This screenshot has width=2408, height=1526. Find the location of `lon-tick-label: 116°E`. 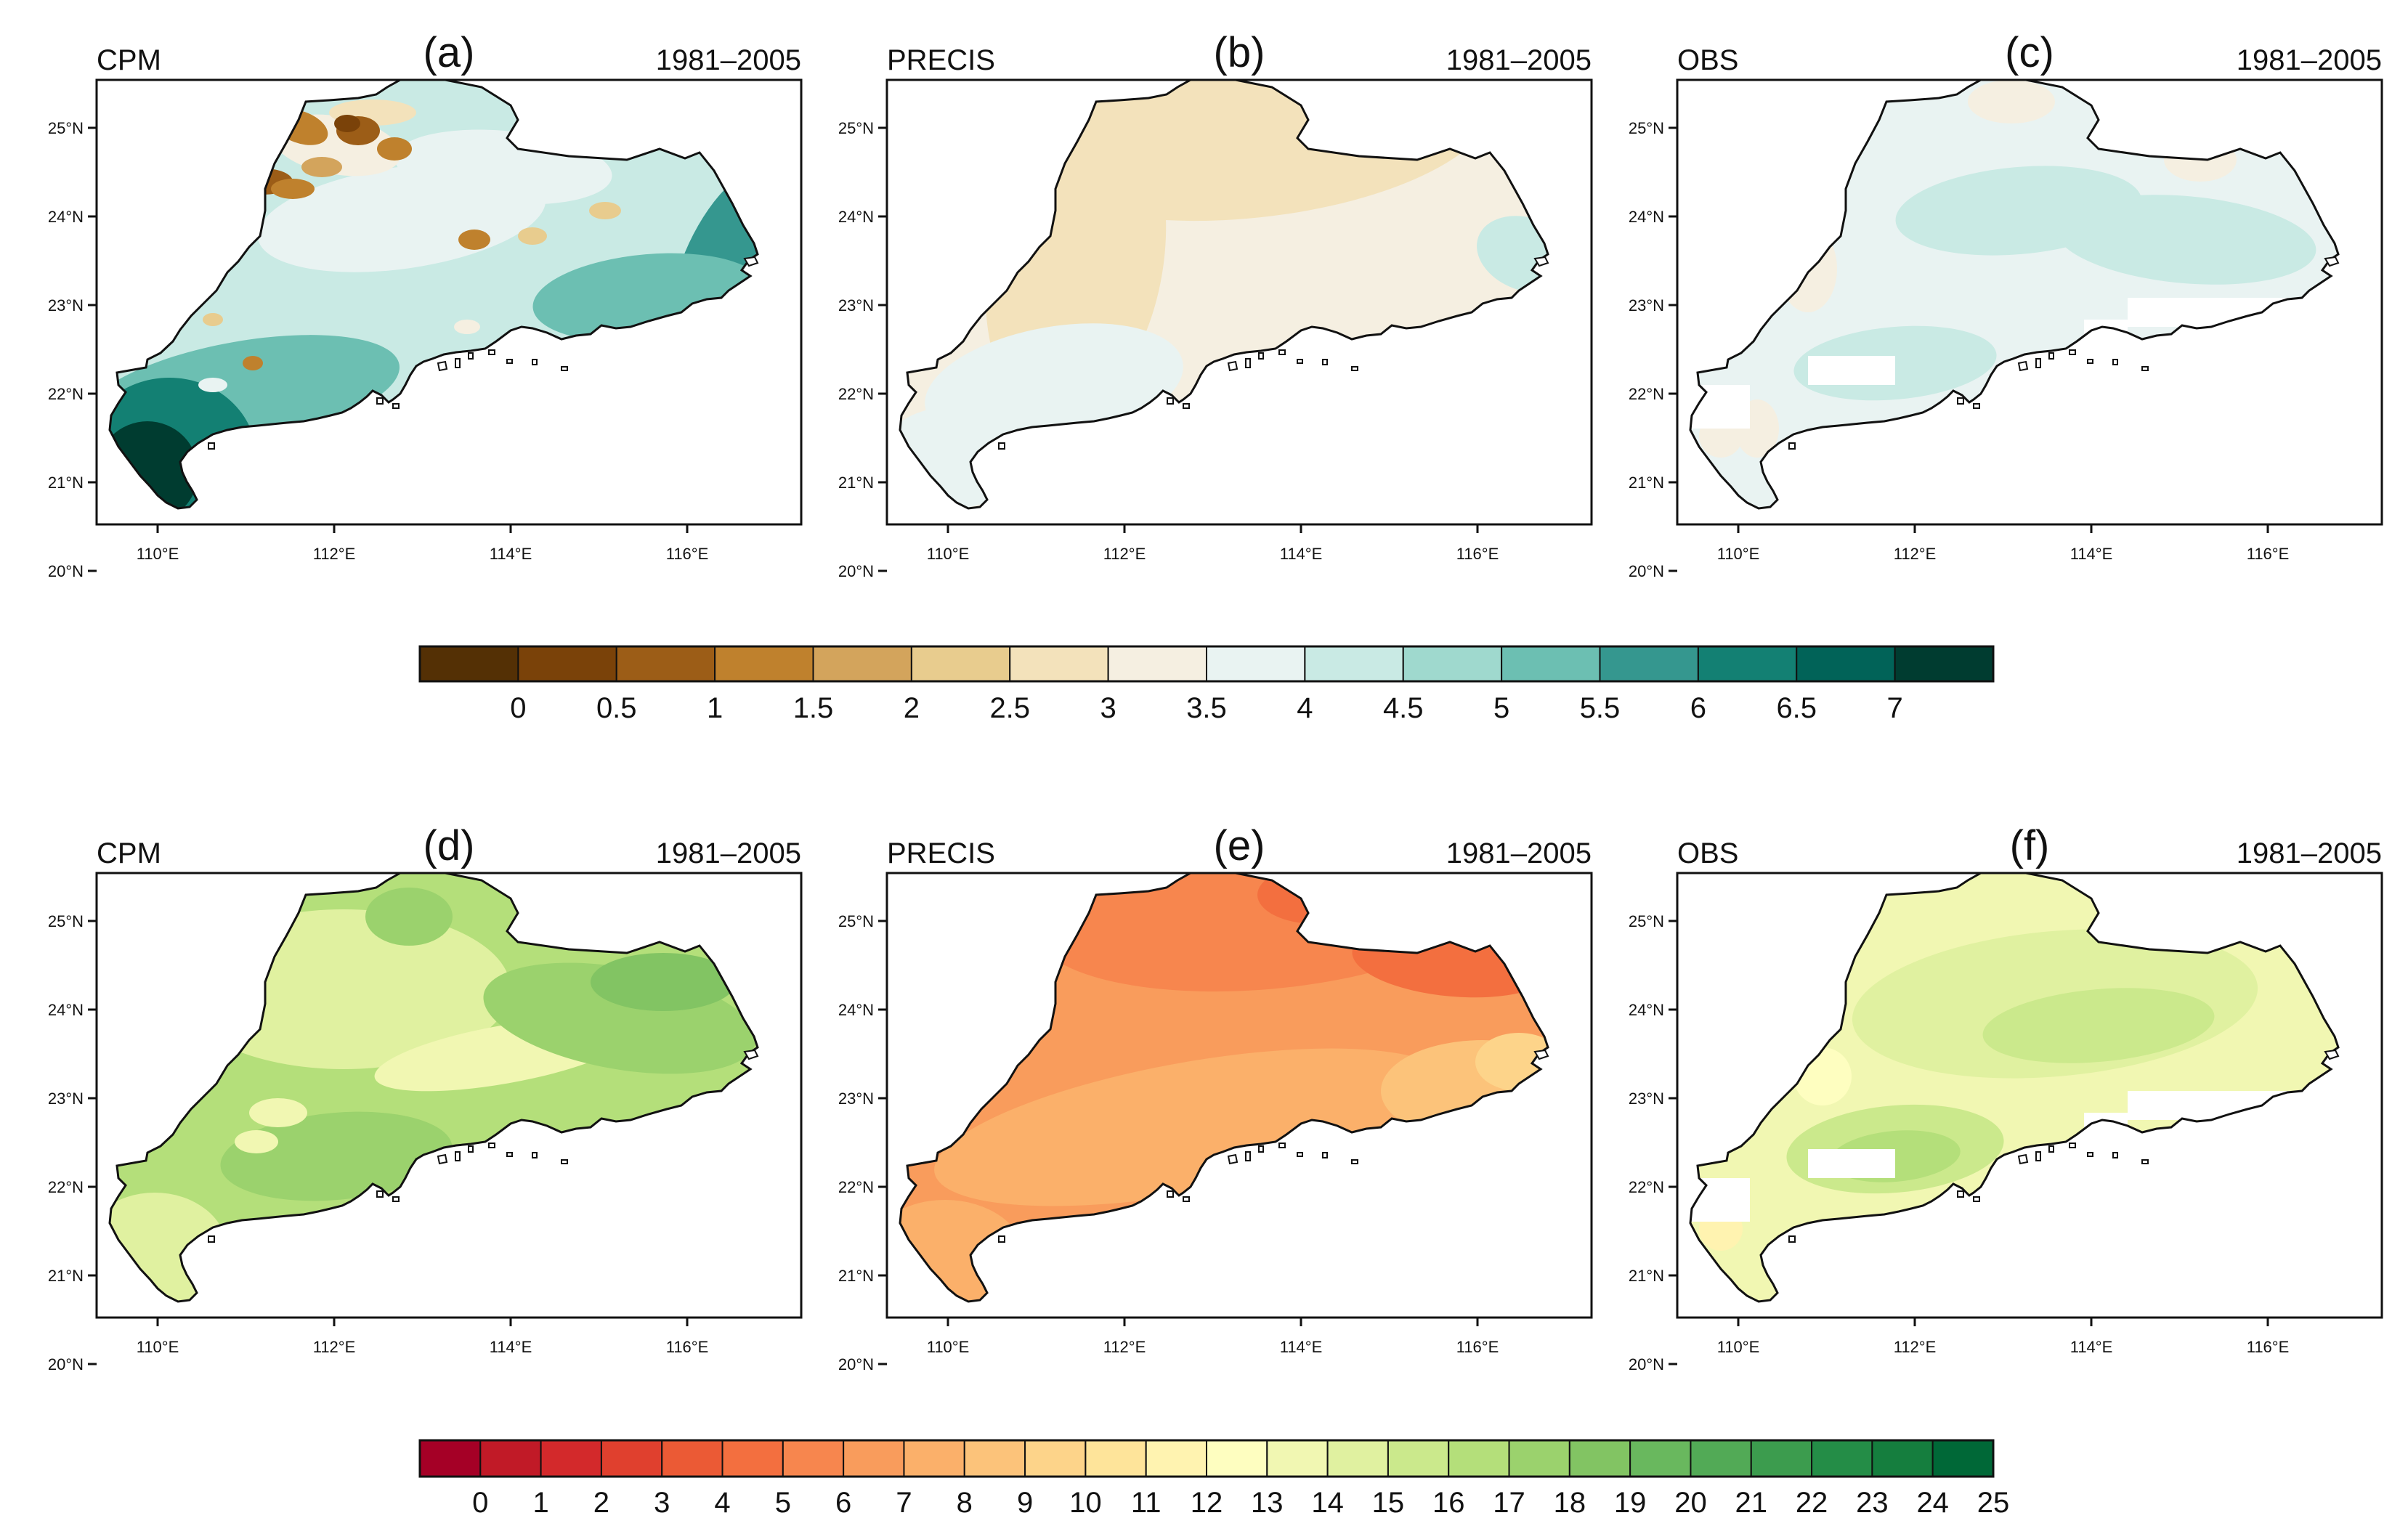

lon-tick-label: 116°E is located at coordinates (2268, 1347).